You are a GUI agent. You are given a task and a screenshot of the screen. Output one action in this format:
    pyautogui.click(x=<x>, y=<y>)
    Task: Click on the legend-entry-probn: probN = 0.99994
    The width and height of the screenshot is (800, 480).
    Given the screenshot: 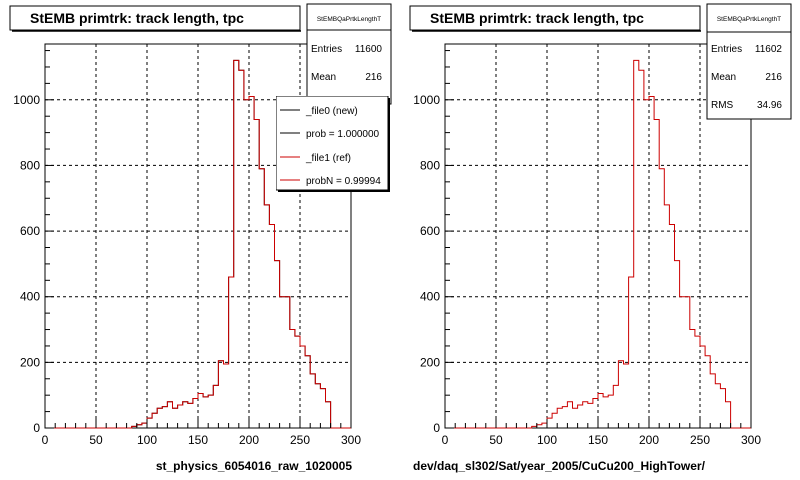 What is the action you would take?
    pyautogui.click(x=343, y=181)
    